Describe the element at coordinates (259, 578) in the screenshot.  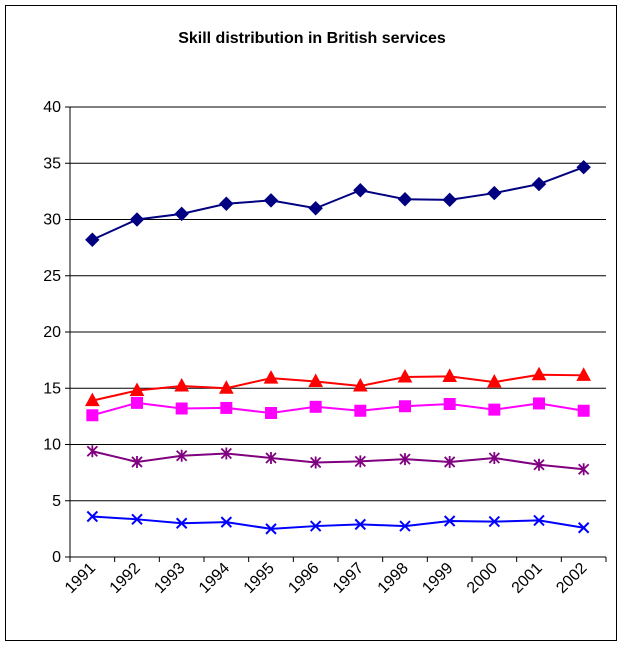
I see `x-tick-label: 1995` at that location.